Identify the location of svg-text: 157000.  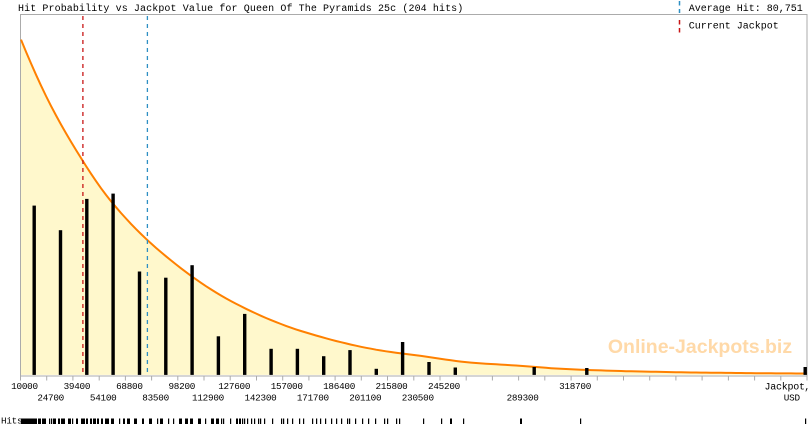
(287, 386).